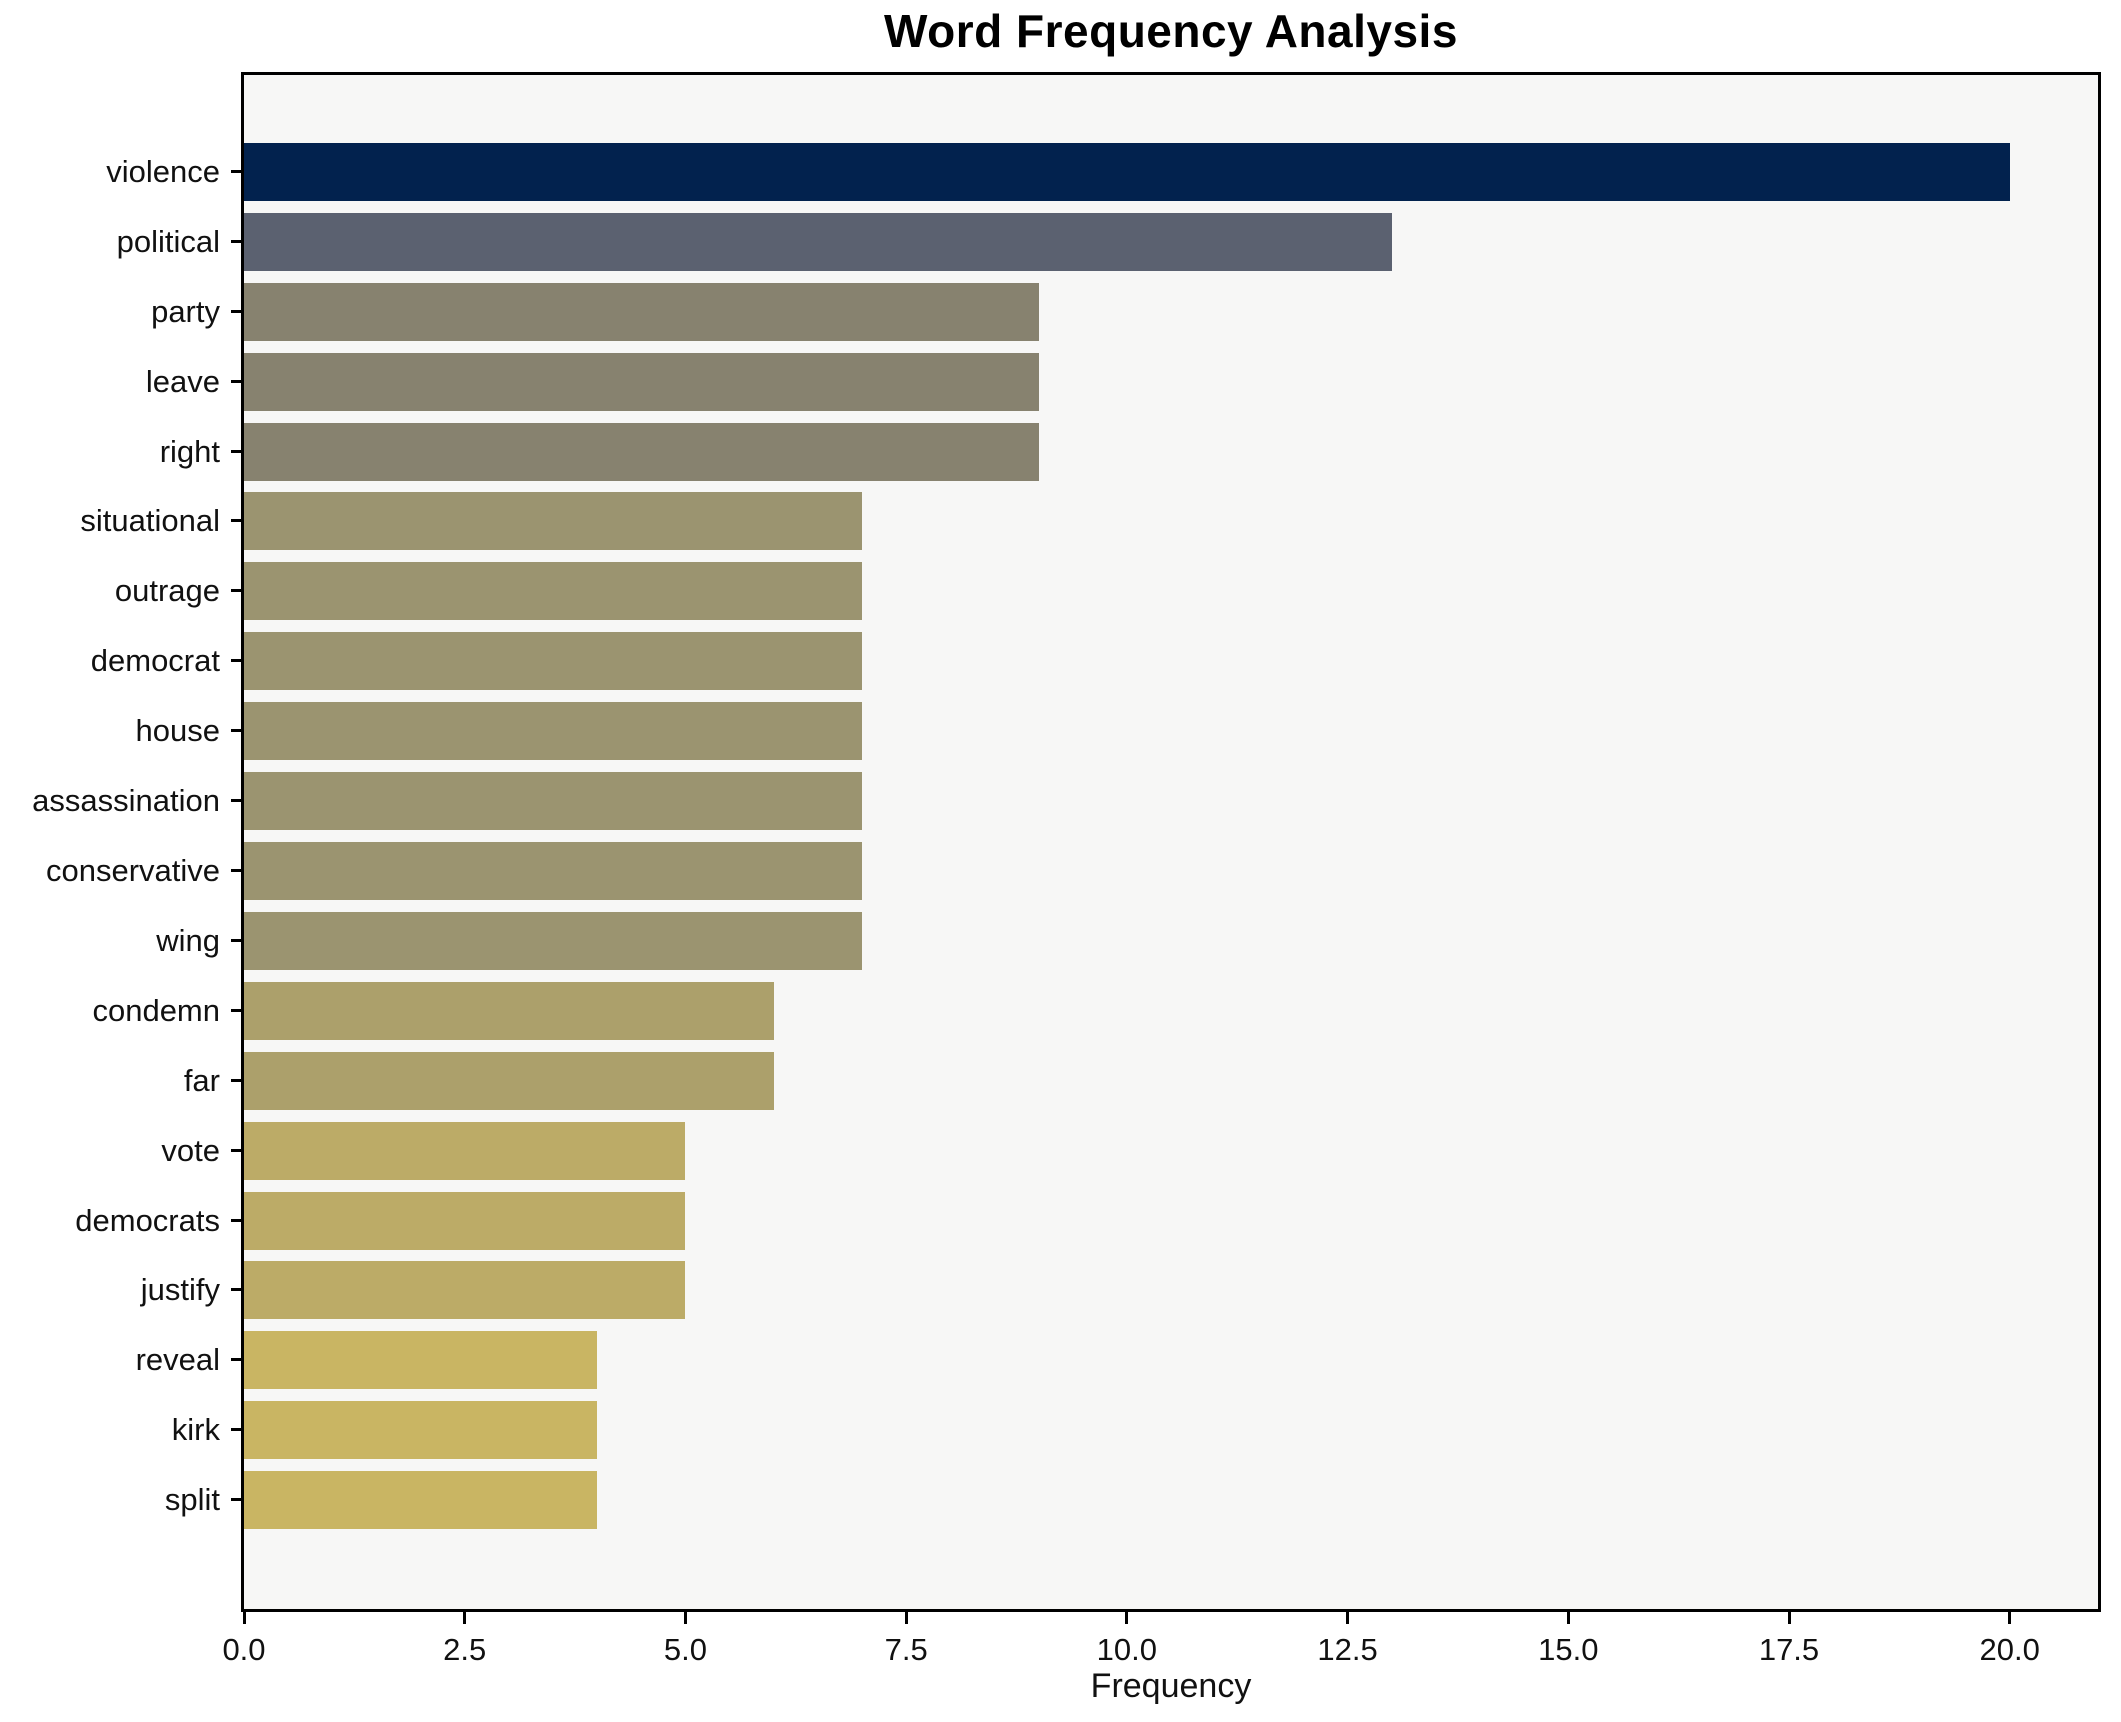  I want to click on x-tick-label-5.0: 5.0, so click(685, 1649).